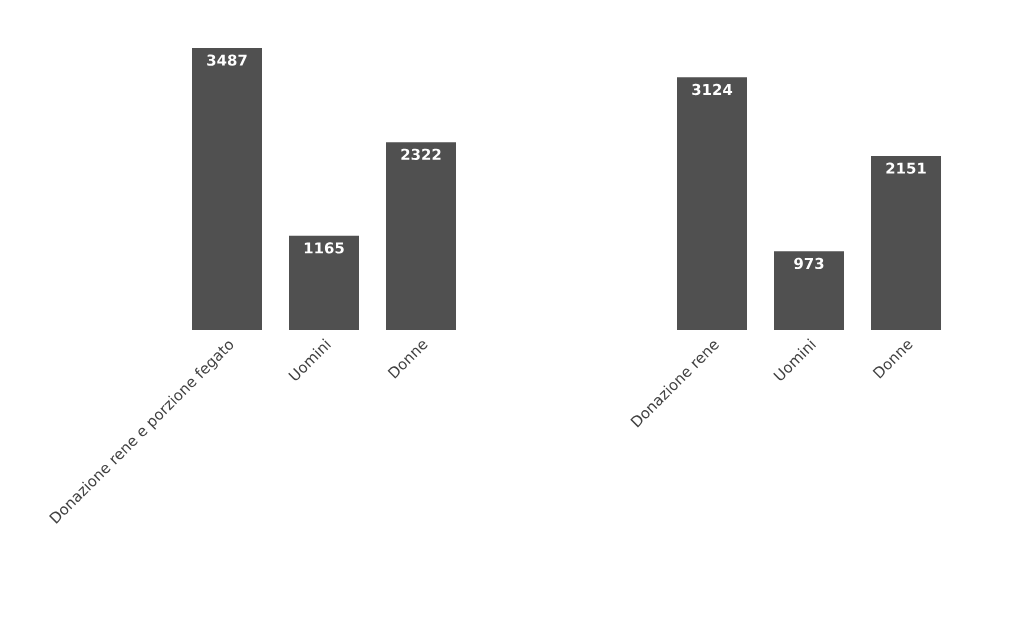 This screenshot has width=1028, height=617. What do you see at coordinates (227, 60) in the screenshot?
I see `data-label: 3487` at bounding box center [227, 60].